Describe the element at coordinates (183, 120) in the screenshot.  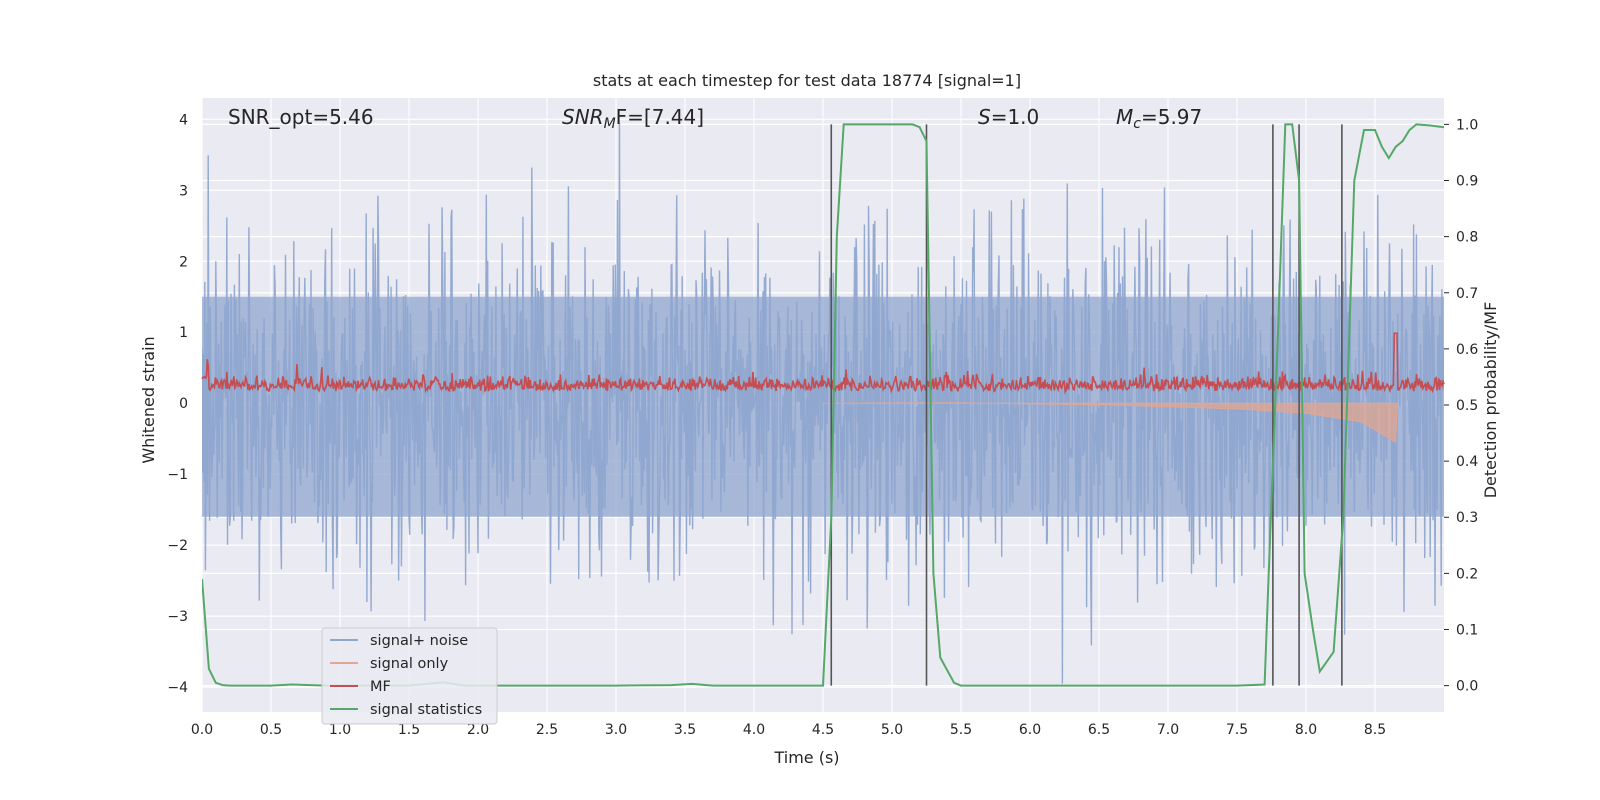
I see `y-tick-label-left: 4` at that location.